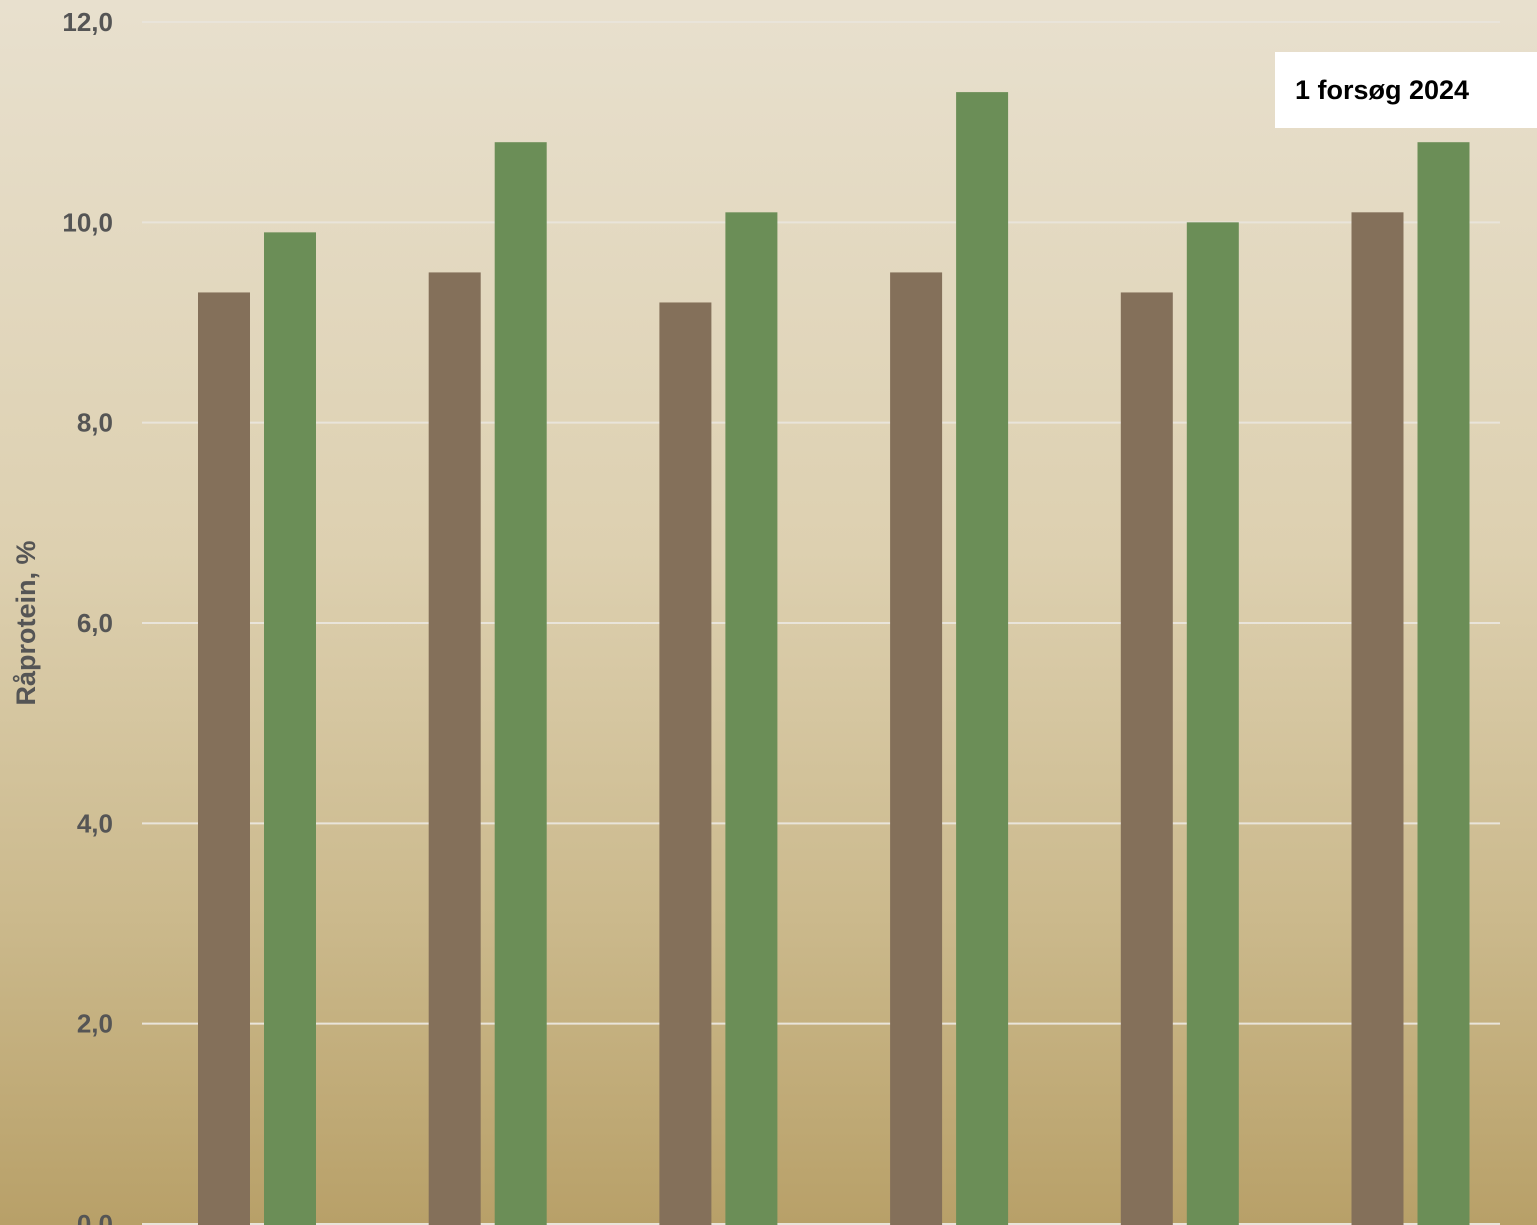 This screenshot has height=1225, width=1537. Describe the element at coordinates (87, 22) in the screenshot. I see `y-tick-label: 12,0` at that location.